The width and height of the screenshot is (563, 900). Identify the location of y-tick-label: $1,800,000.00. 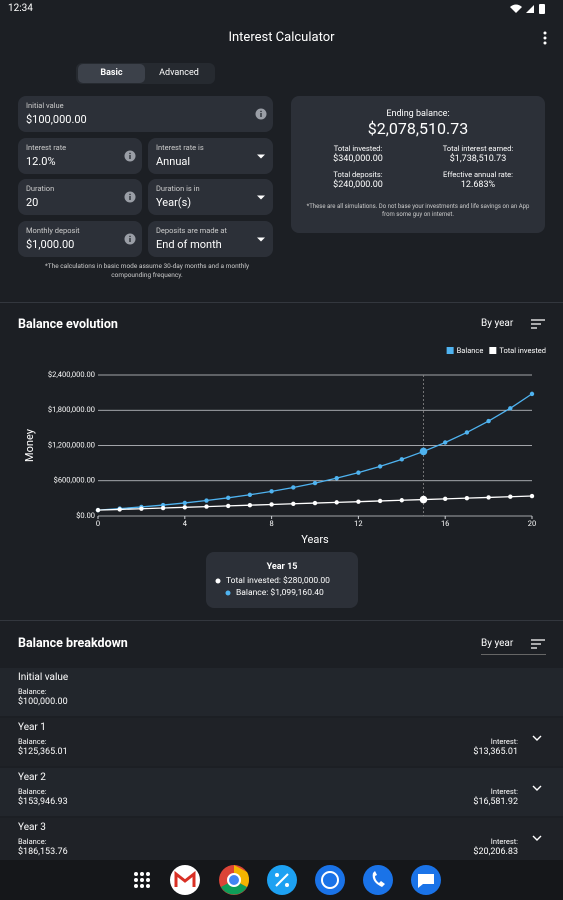
(71, 409).